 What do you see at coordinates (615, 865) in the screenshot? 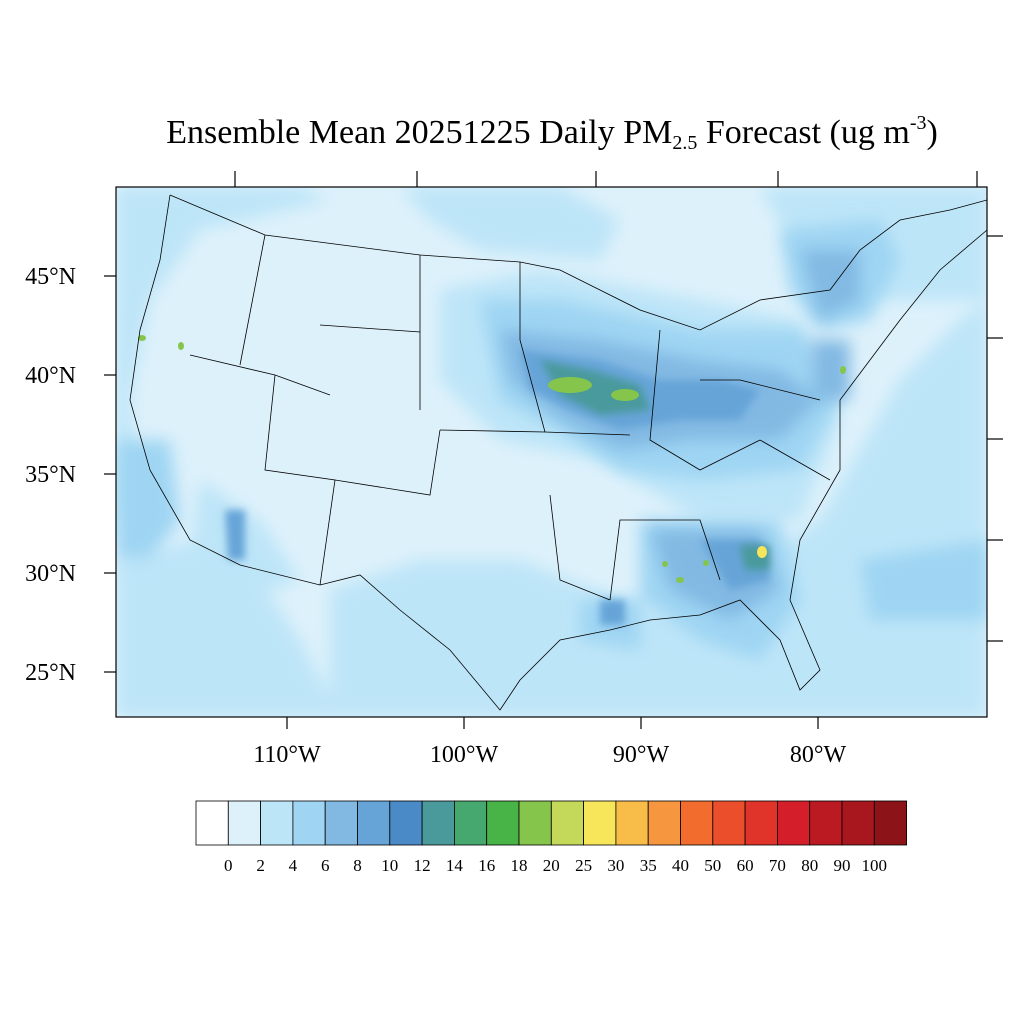
I see `colorbar-label: 30` at bounding box center [615, 865].